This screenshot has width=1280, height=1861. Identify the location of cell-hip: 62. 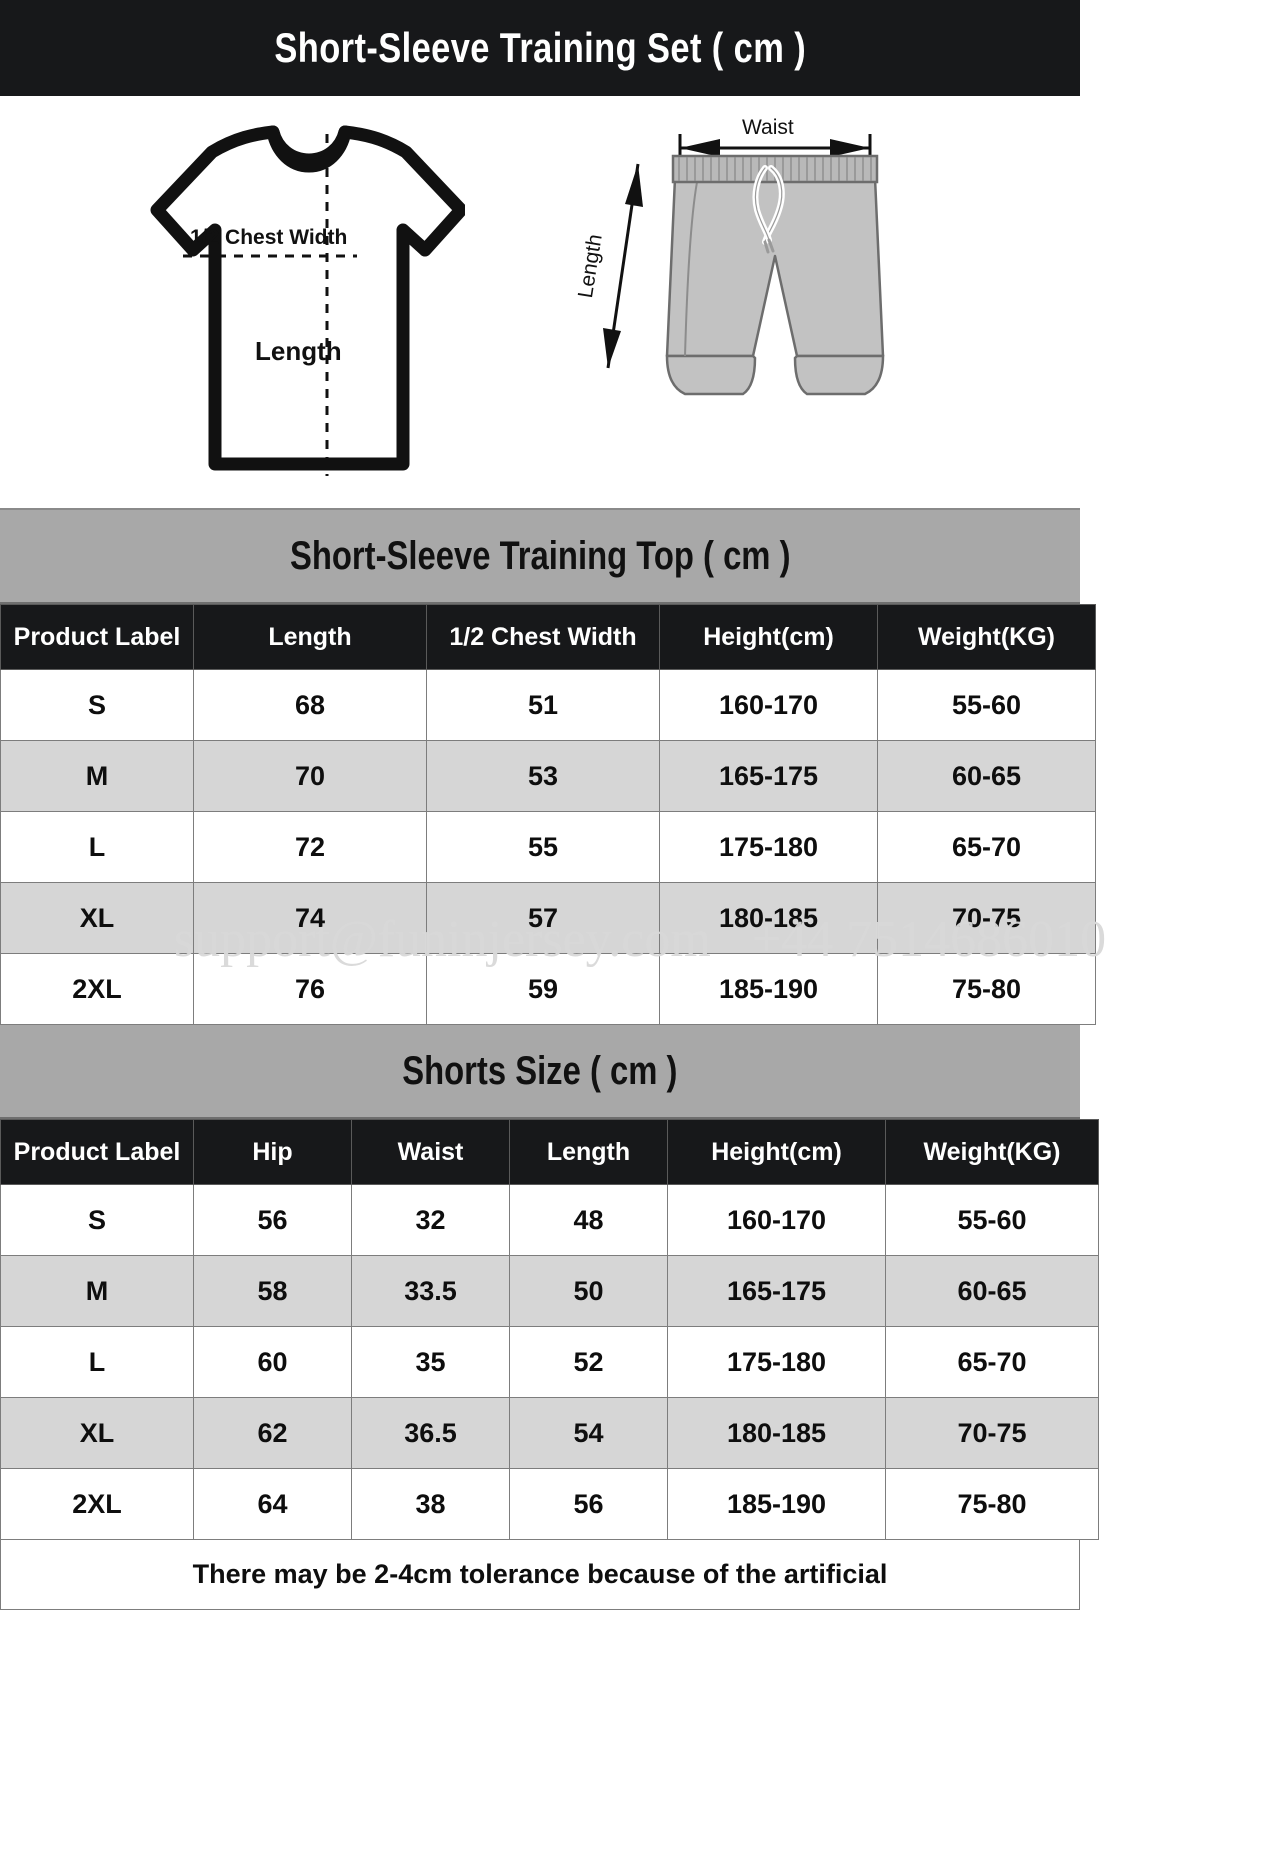
(272, 1433).